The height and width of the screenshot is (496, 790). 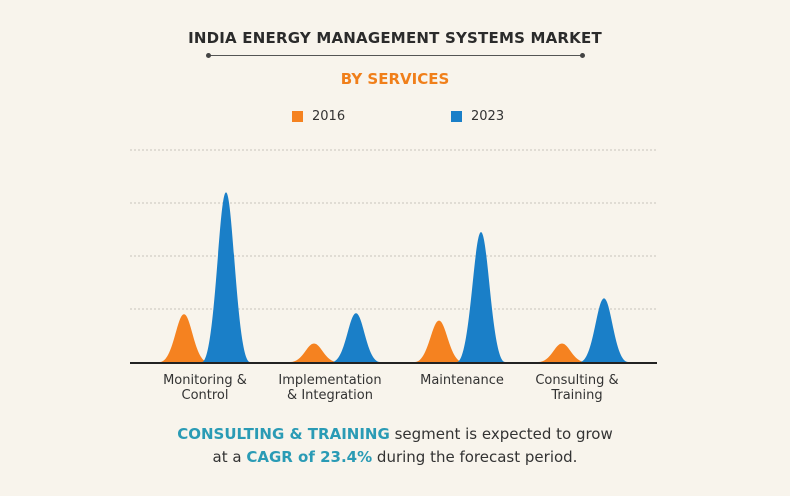 What do you see at coordinates (395, 117) in the screenshot?
I see `chart-legend: 2016 2023` at bounding box center [395, 117].